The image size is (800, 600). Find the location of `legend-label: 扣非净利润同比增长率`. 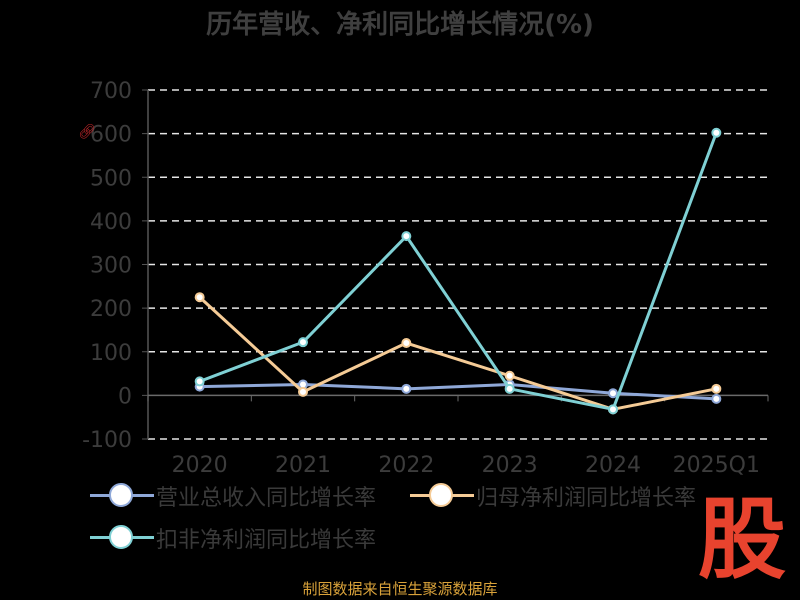

legend-label: 扣非净利润同比增长率 is located at coordinates (266, 540).